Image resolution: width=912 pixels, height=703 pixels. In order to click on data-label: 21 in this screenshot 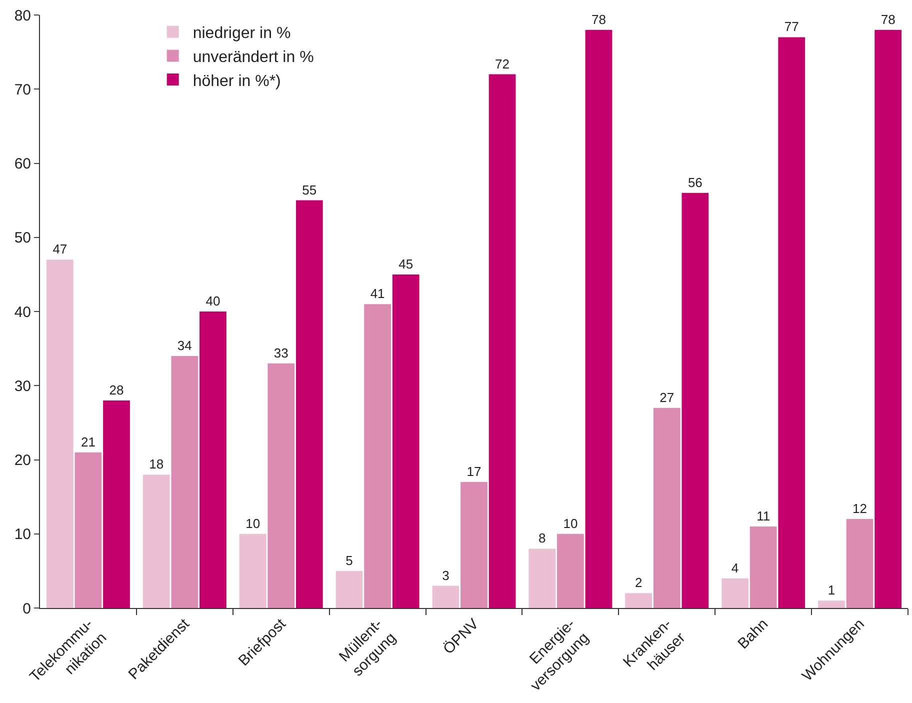, I will do `click(88, 442)`.